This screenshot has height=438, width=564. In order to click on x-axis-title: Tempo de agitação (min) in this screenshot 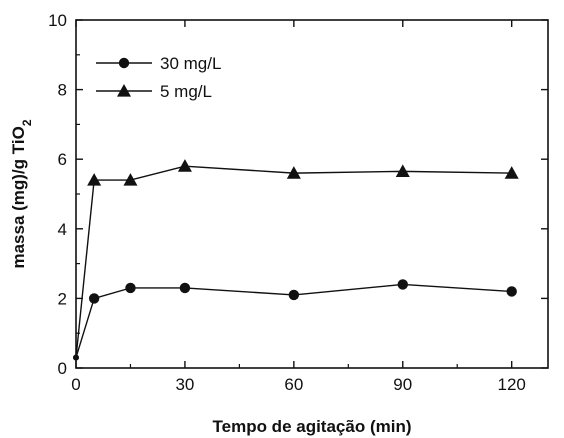, I will do `click(312, 426)`.